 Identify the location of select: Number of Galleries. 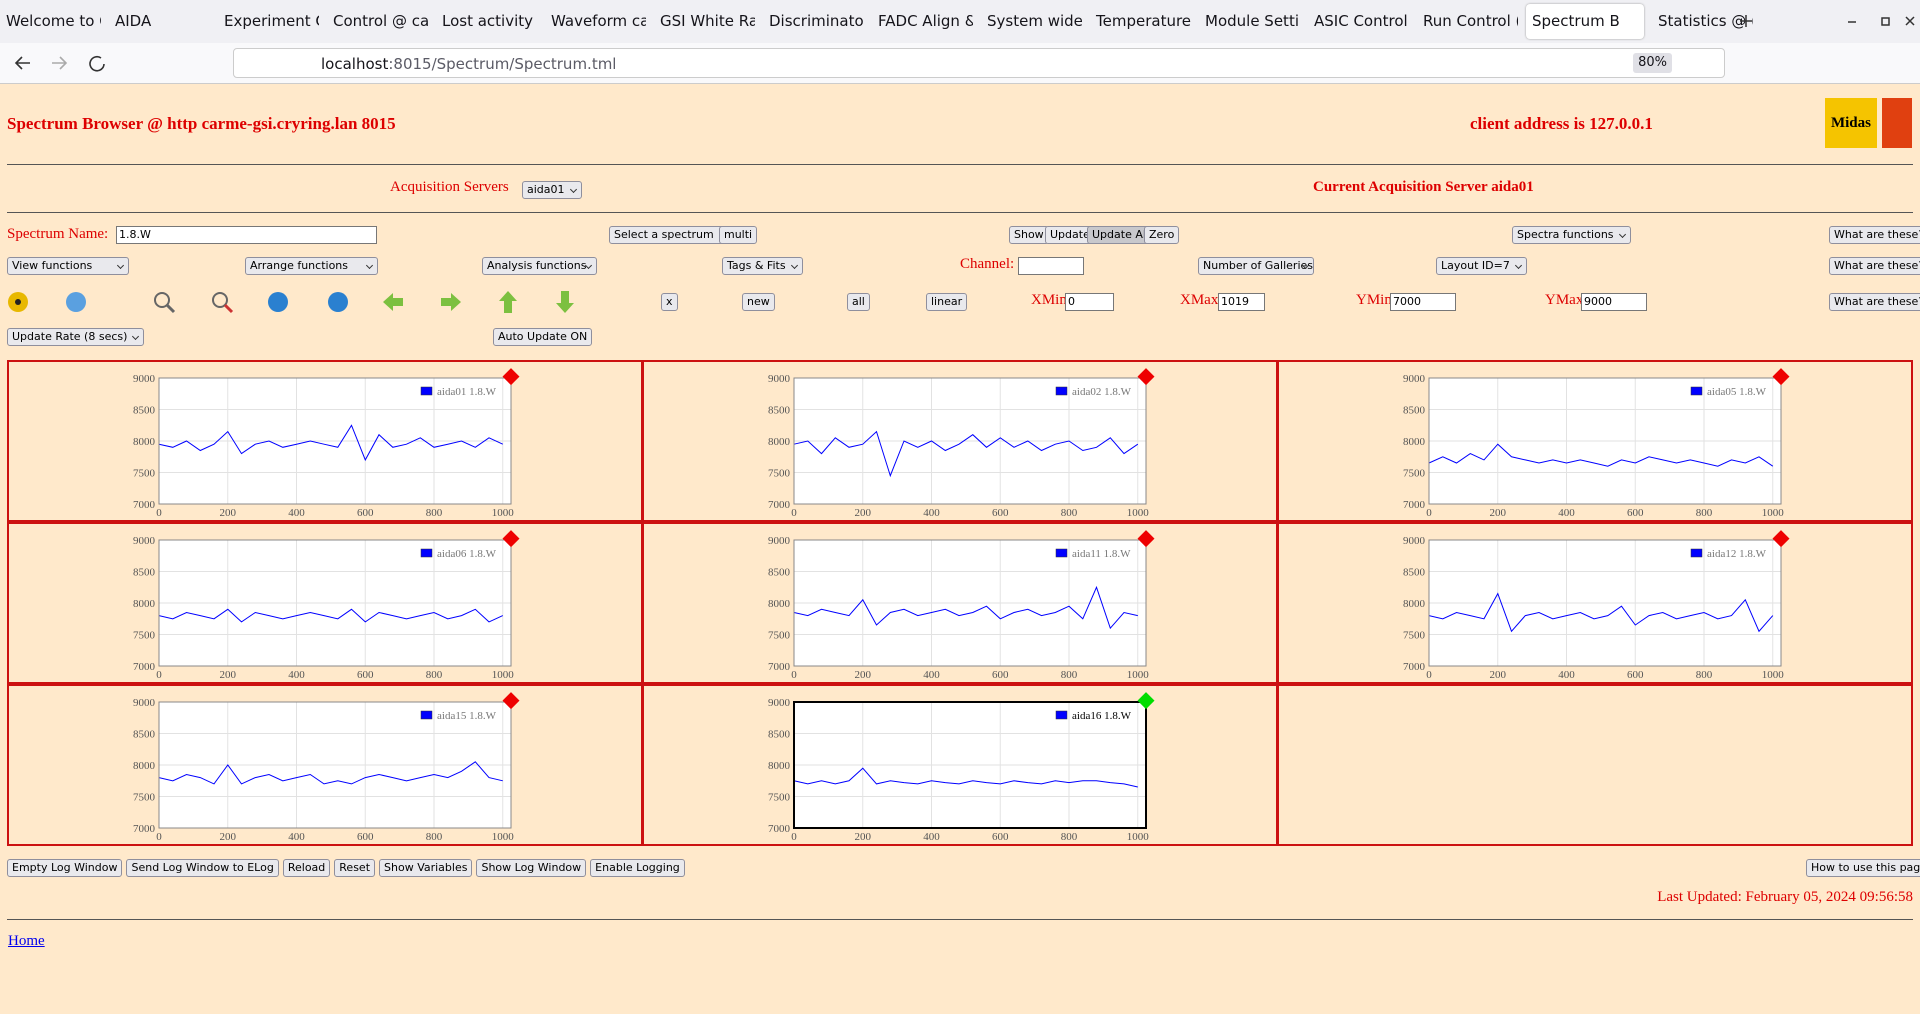
(1256, 266).